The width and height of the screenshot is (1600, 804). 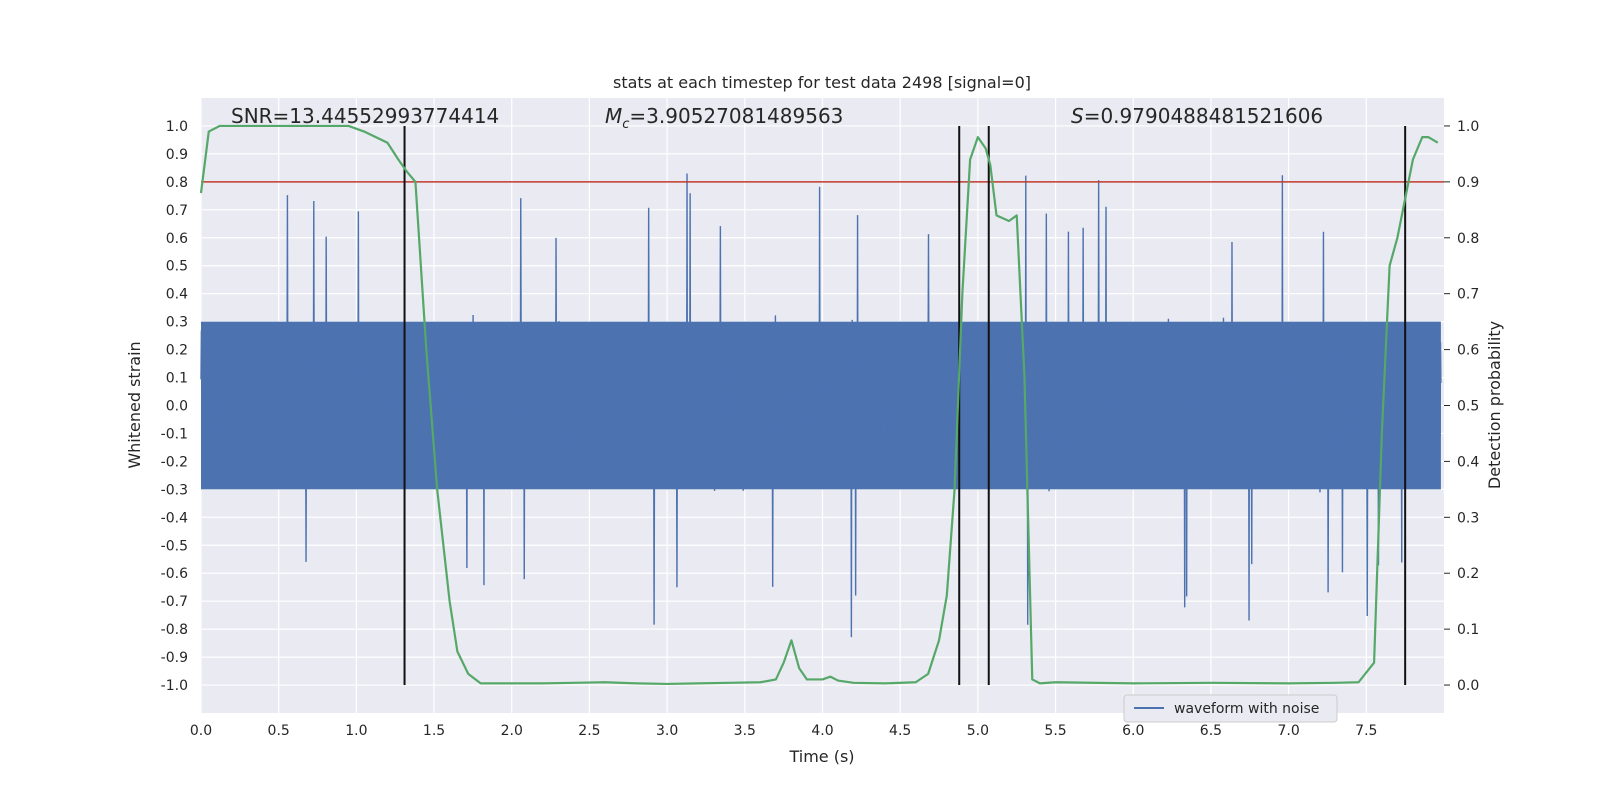 What do you see at coordinates (589, 731) in the screenshot?
I see `x-tick-label: 2.5` at bounding box center [589, 731].